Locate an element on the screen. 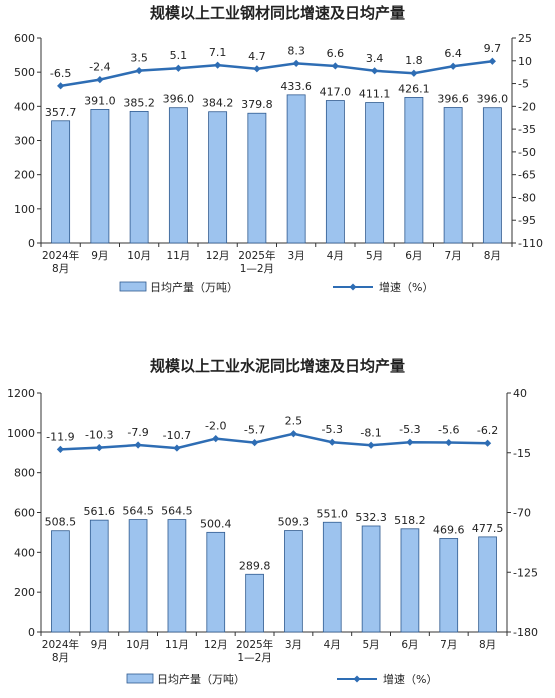 This screenshot has width=555, height=698. x-axis-category-label: 11月 is located at coordinates (178, 256).